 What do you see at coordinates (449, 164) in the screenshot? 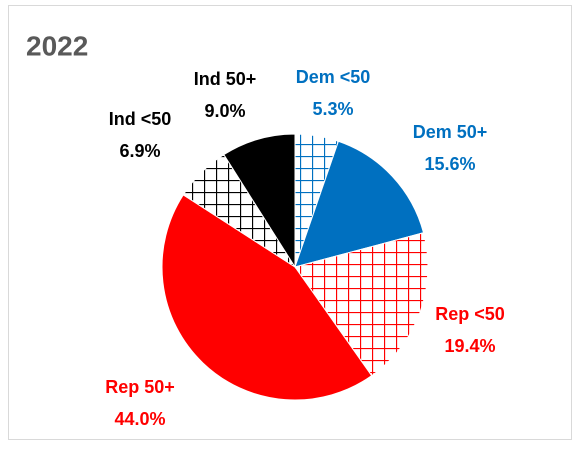
I see `slice-value: 15.6%` at bounding box center [449, 164].